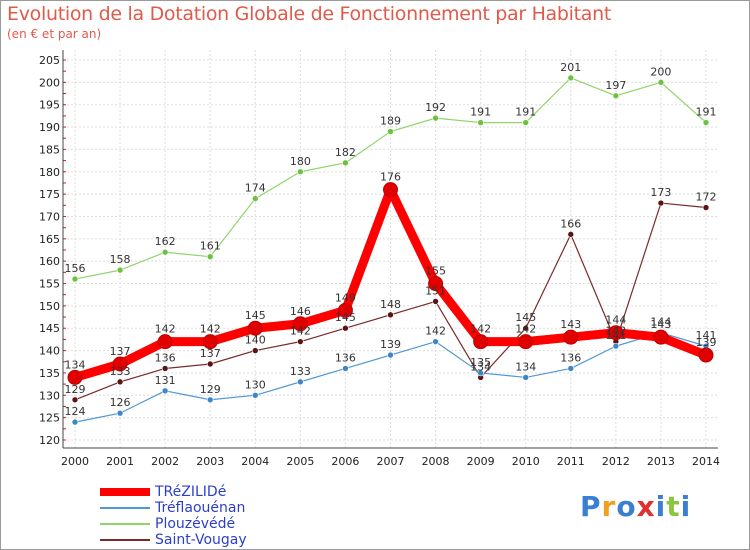 This screenshot has width=750, height=550. What do you see at coordinates (661, 461) in the screenshot?
I see `x-tick-label: 2013` at bounding box center [661, 461].